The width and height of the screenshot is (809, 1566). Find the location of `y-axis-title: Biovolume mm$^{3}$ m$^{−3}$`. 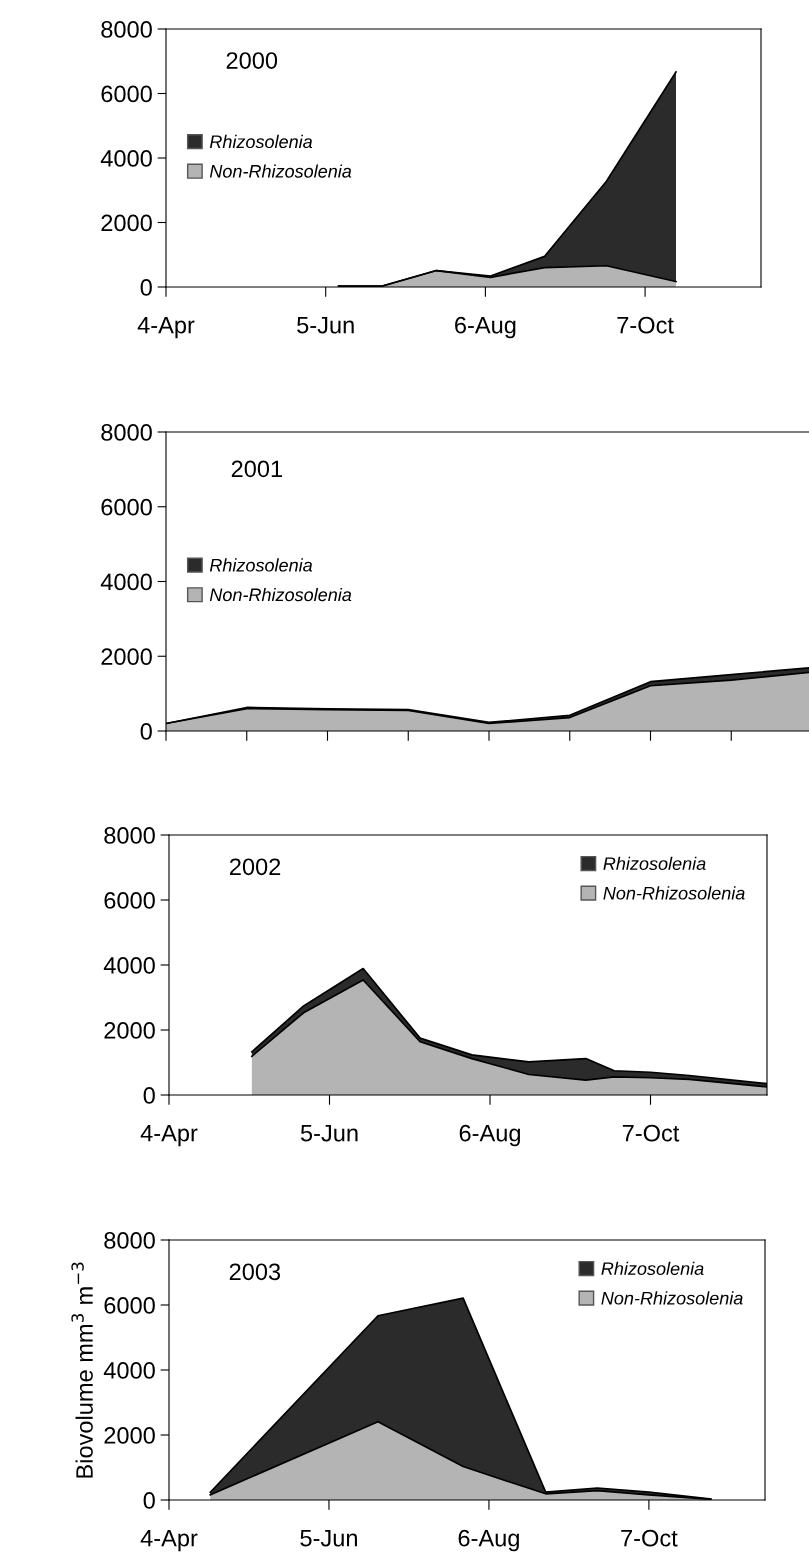

y-axis-title: Biovolume mm$^{3}$ m$^{−3}$ is located at coordinates (82, 1370).